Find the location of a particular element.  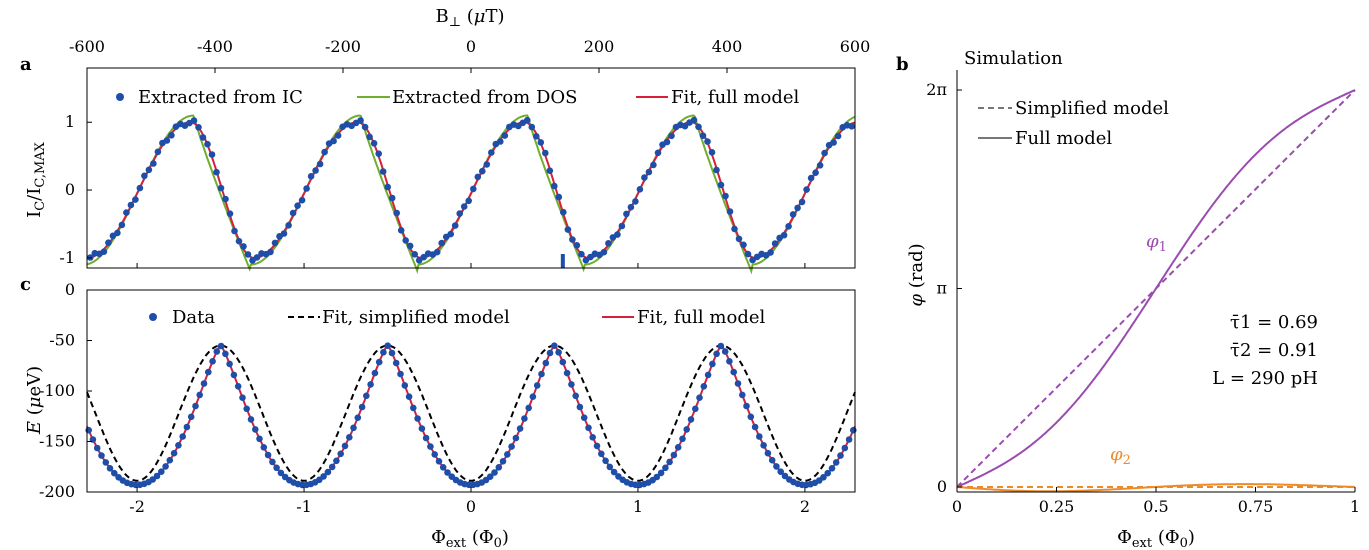

panel-label-b: b is located at coordinates (902, 64).